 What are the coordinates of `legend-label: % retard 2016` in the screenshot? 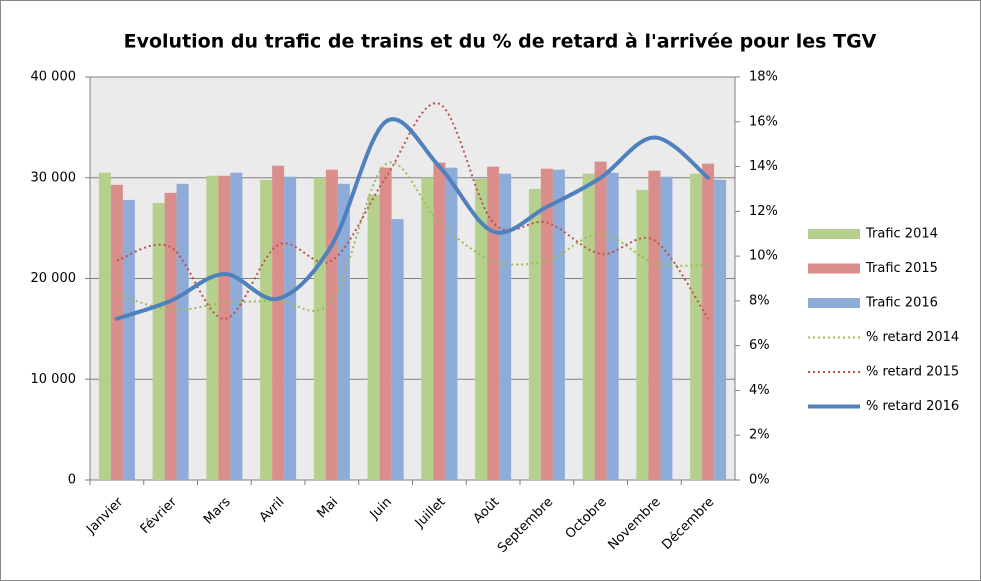 It's located at (912, 406).